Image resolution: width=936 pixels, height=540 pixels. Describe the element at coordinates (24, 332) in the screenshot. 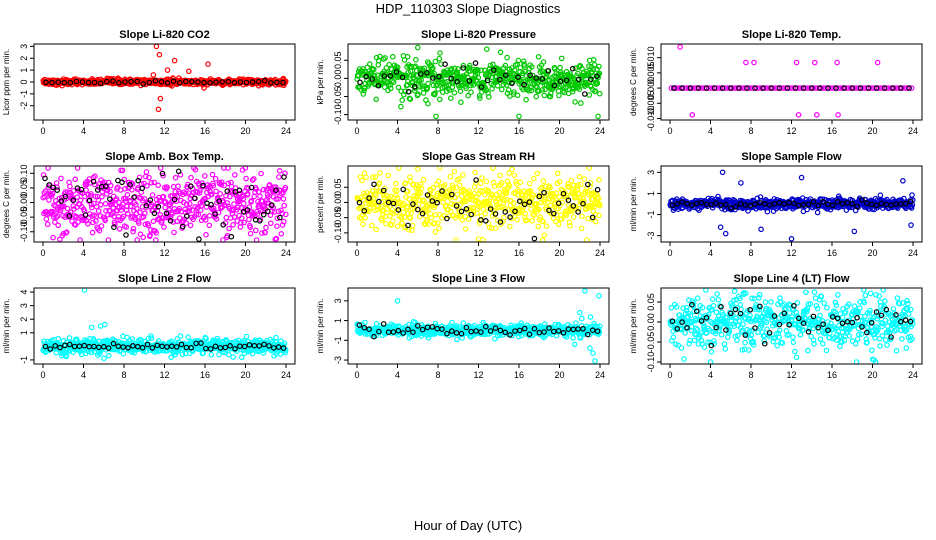

I see `y-tick-label: 1` at that location.